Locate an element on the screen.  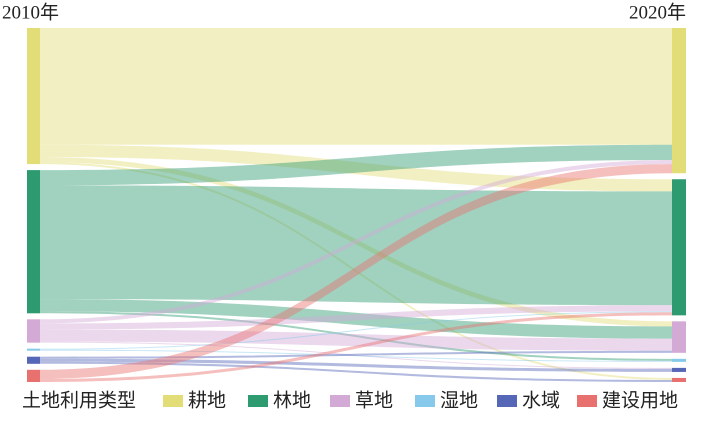
left-label: 2010年 is located at coordinates (30, 12).